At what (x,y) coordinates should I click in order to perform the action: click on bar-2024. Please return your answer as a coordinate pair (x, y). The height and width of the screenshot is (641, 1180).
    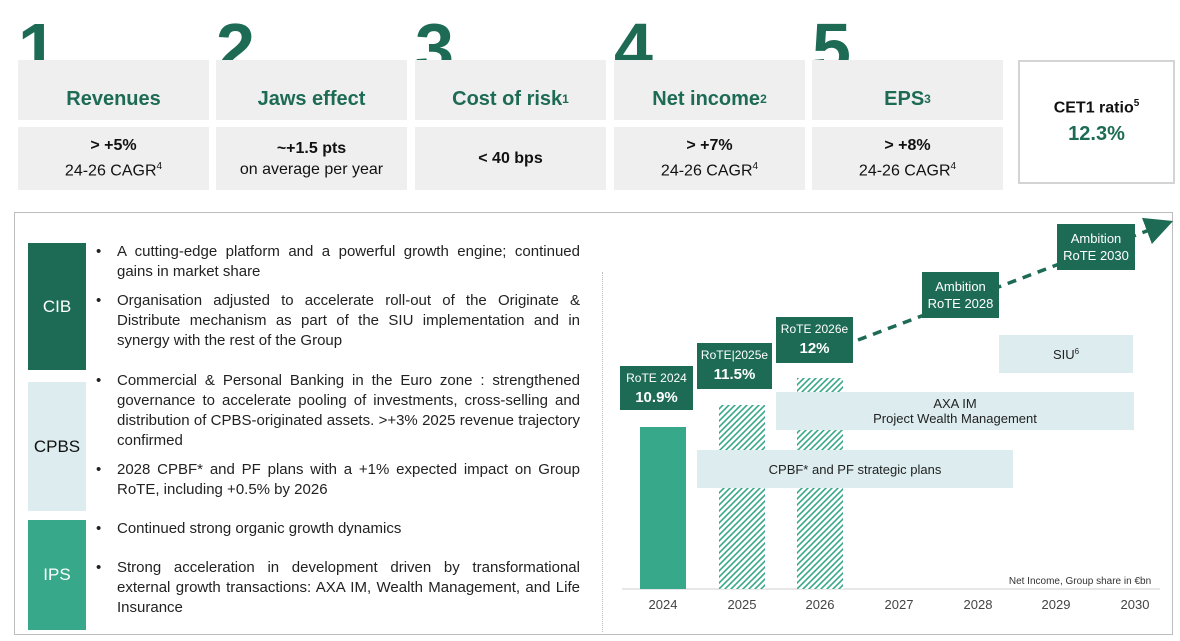
    Looking at the image, I should click on (663, 508).